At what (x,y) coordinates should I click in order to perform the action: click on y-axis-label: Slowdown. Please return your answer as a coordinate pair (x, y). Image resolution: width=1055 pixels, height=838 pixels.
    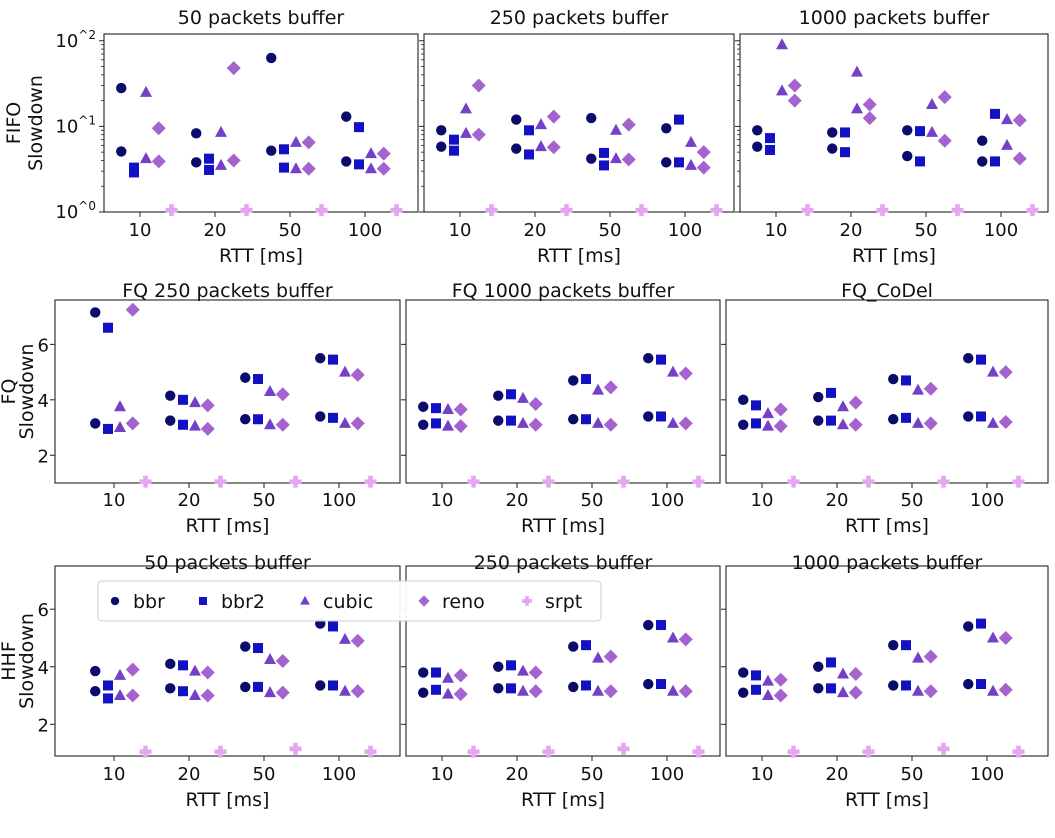
    Looking at the image, I should click on (27, 392).